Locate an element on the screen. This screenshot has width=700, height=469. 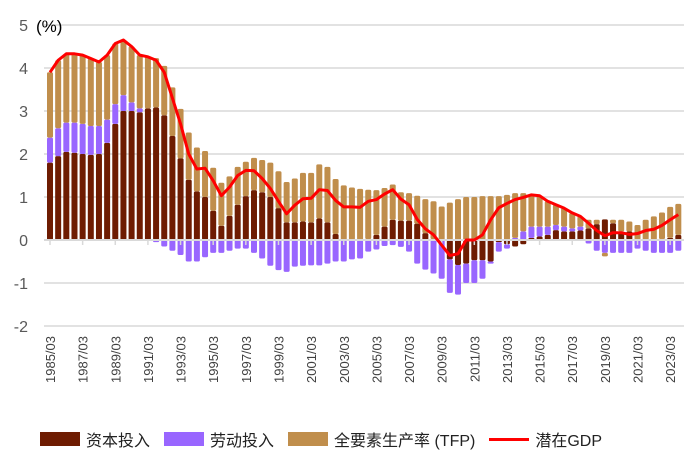
x-tick-label: 2011/03 is located at coordinates (474, 359).